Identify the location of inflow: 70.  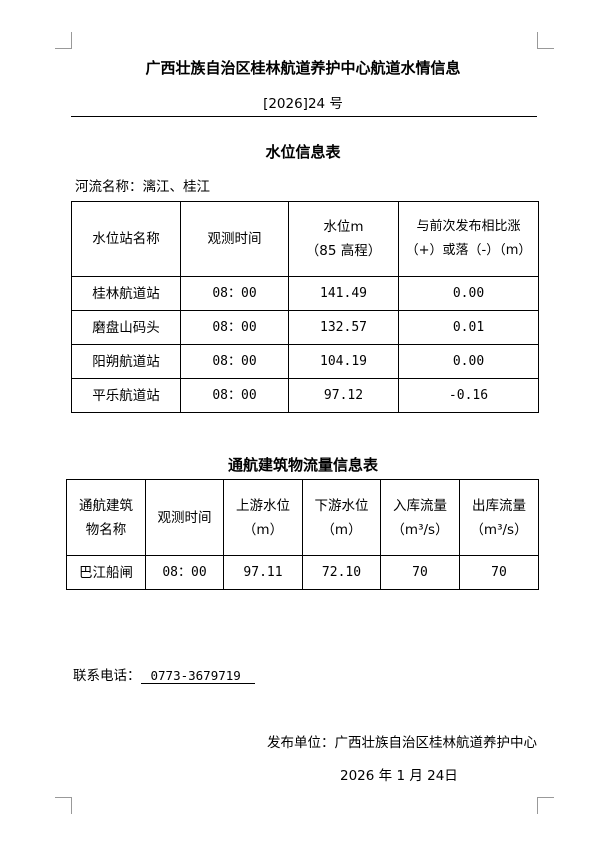
(420, 572).